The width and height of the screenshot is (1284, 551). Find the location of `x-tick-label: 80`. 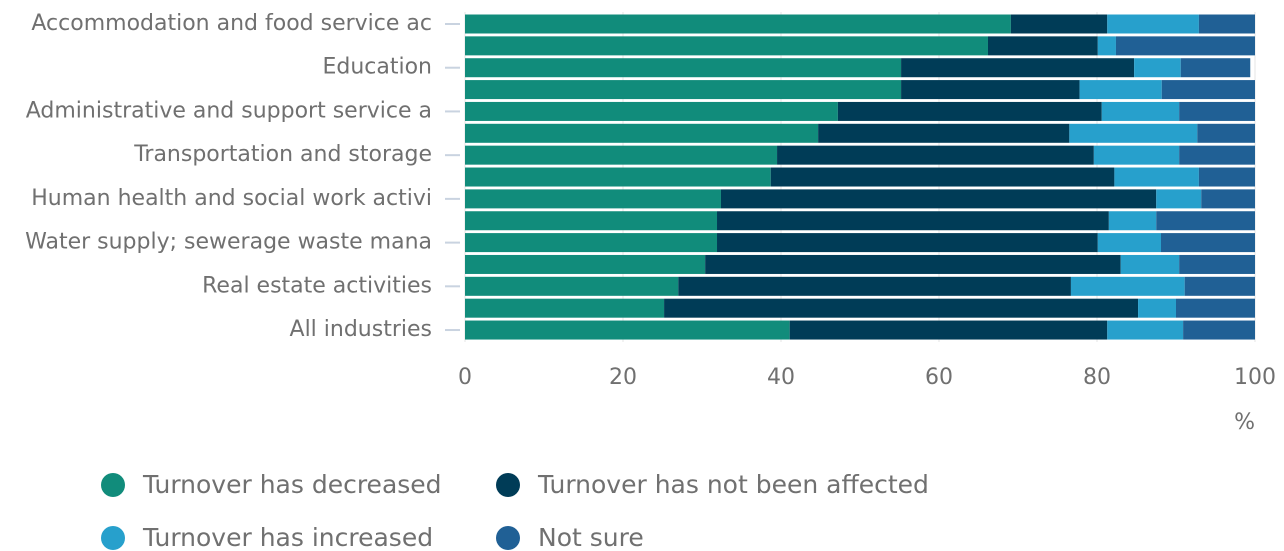

x-tick-label: 80 is located at coordinates (1097, 377).